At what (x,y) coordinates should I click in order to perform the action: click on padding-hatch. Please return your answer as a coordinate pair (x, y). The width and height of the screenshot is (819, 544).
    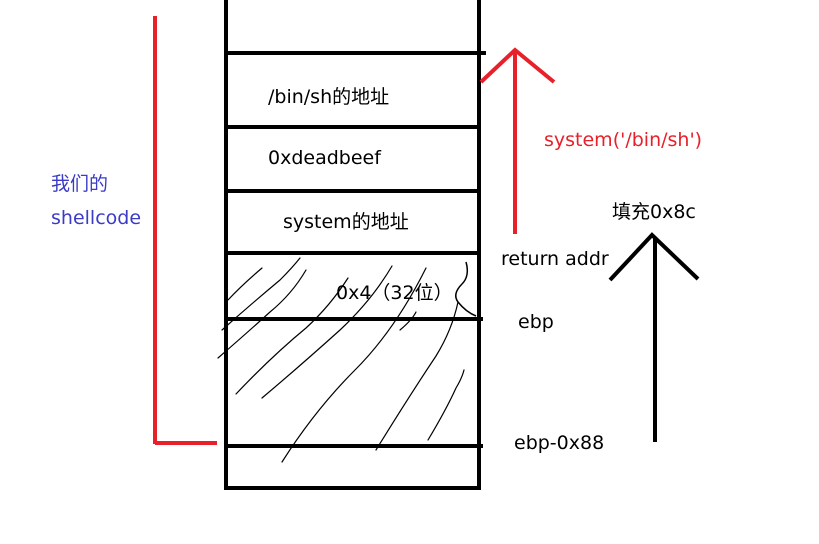
    Looking at the image, I should click on (341, 360).